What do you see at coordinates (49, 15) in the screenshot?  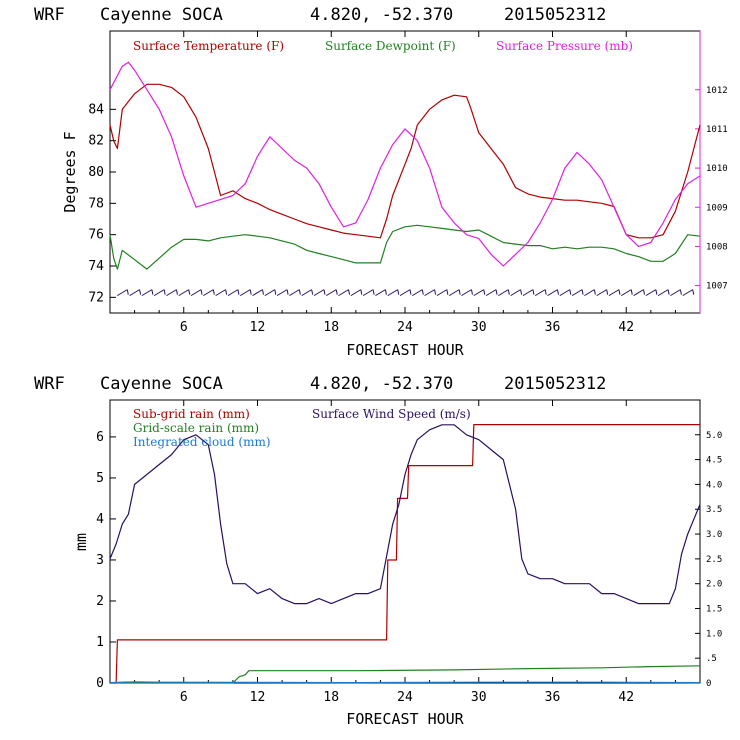 I see `top-header-model: WRF` at bounding box center [49, 15].